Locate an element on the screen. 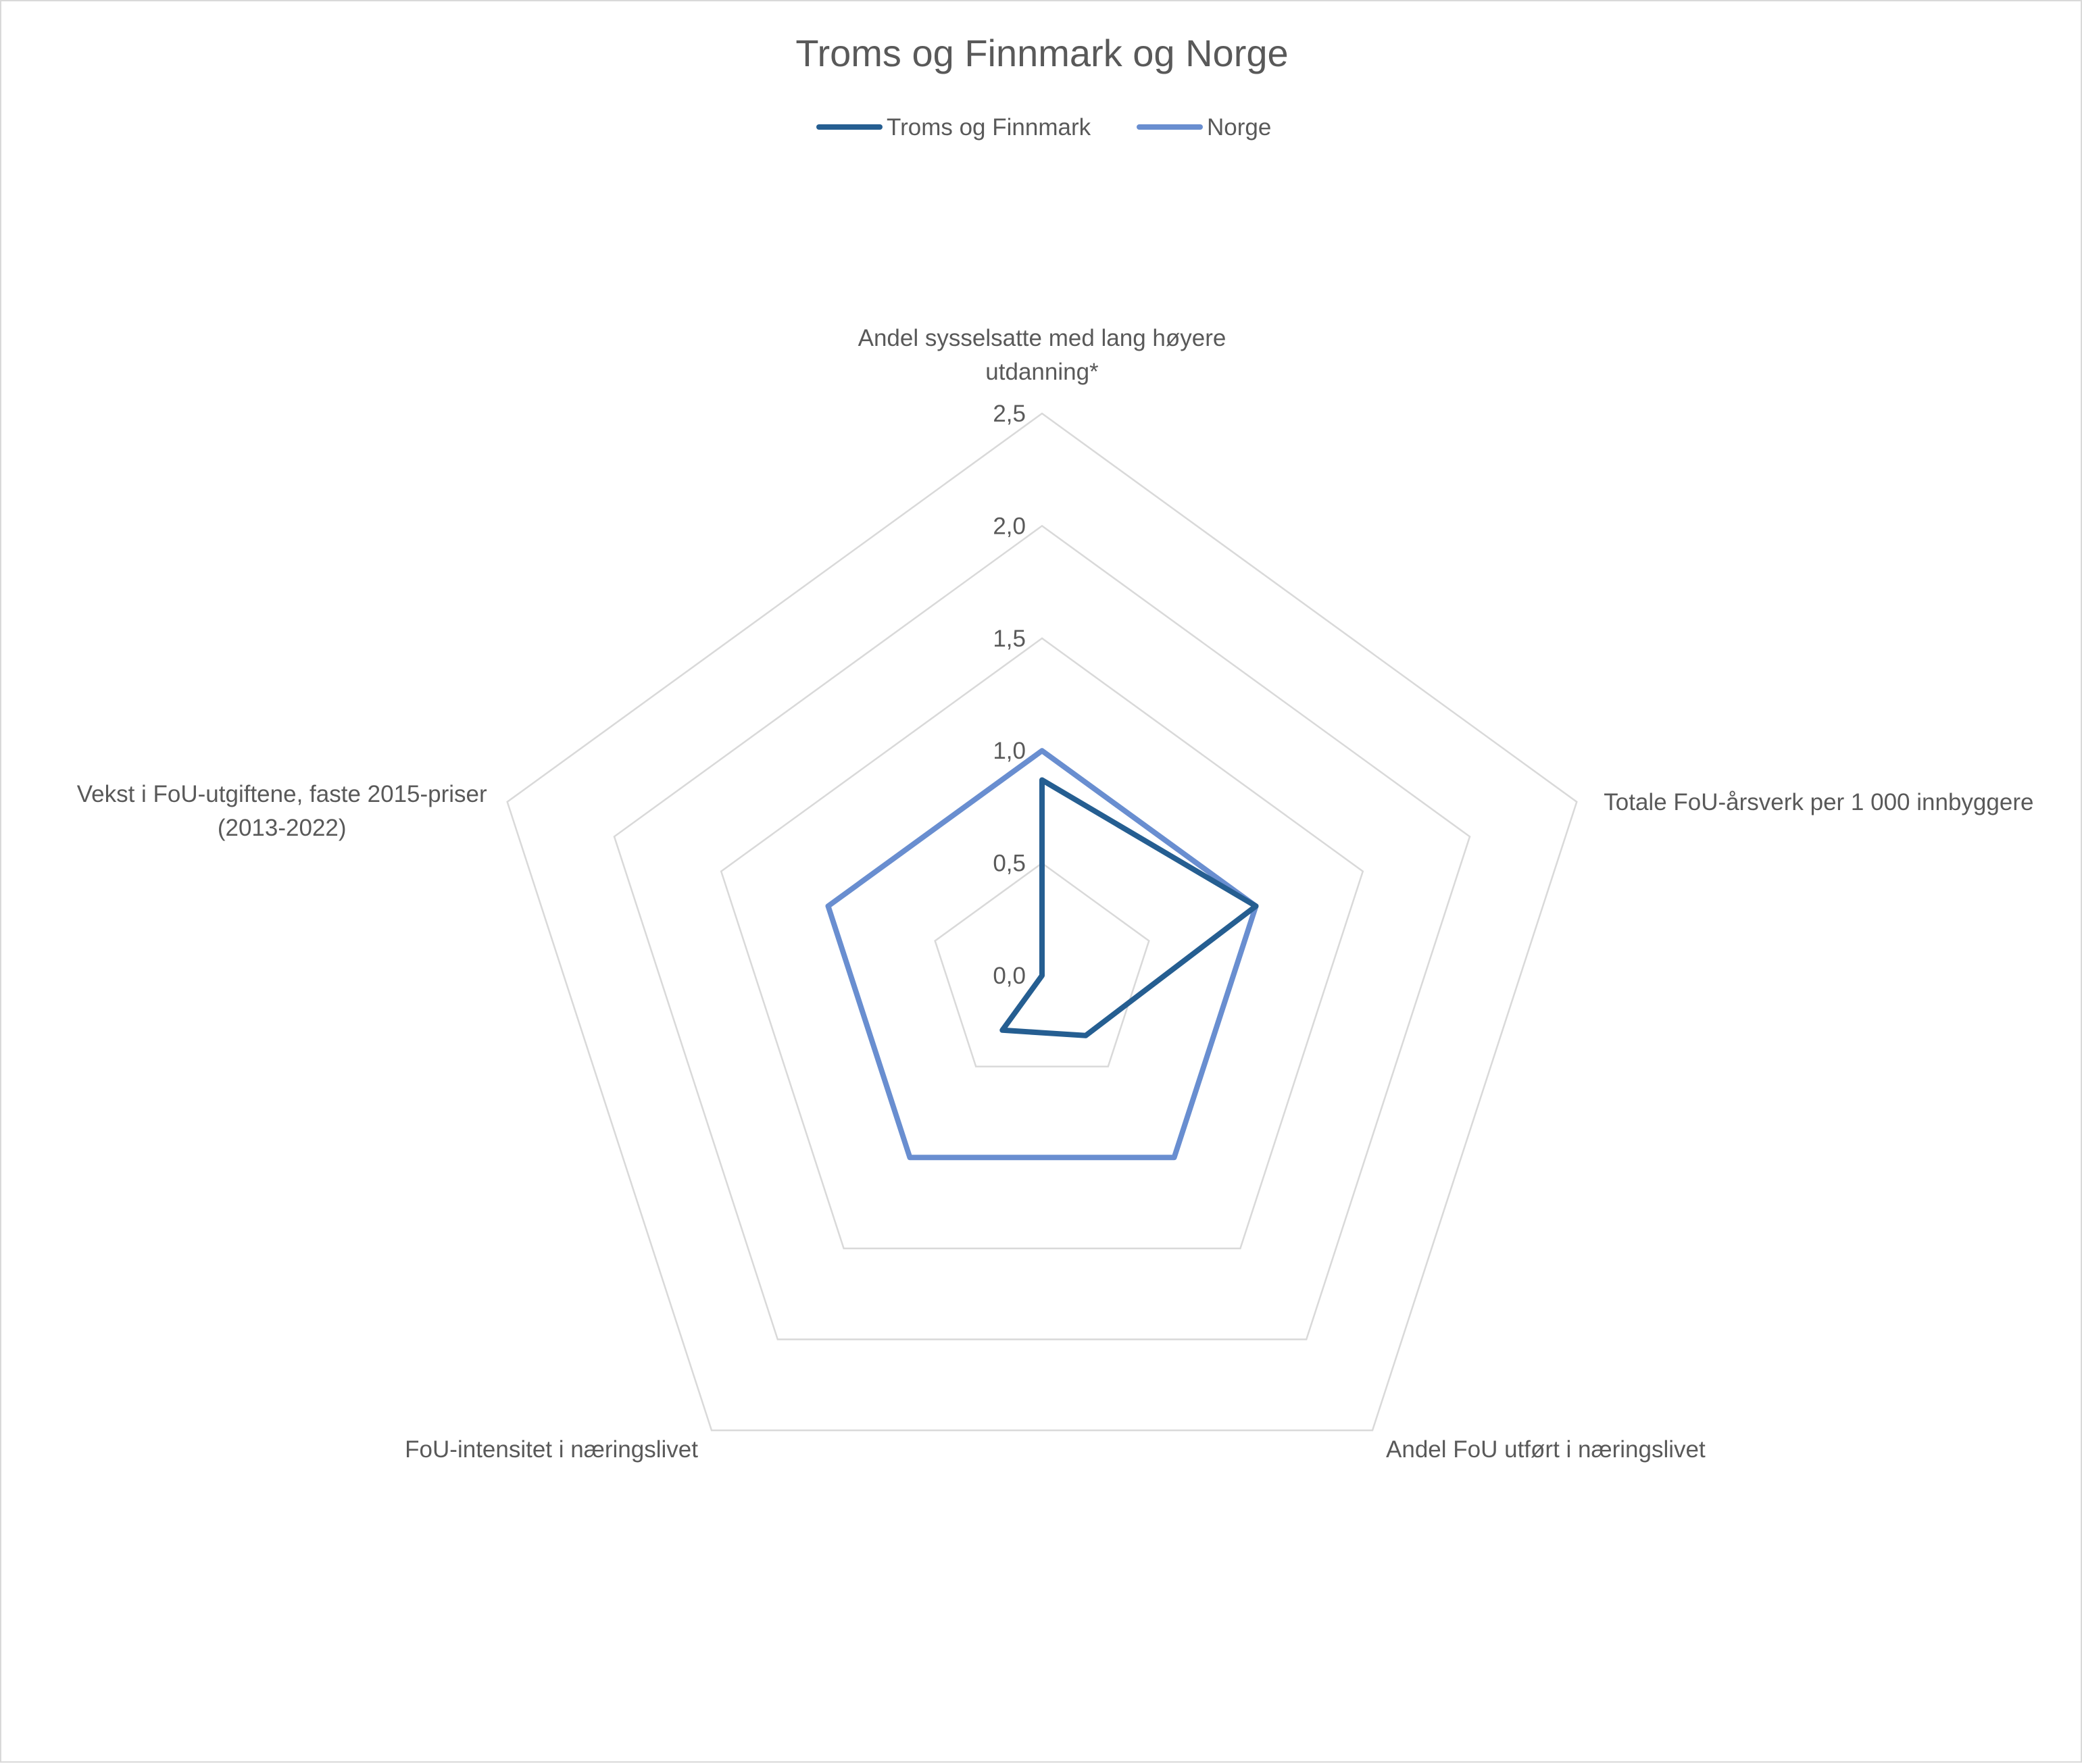  legend-item-0: Troms og Finnmark is located at coordinates (953, 127).